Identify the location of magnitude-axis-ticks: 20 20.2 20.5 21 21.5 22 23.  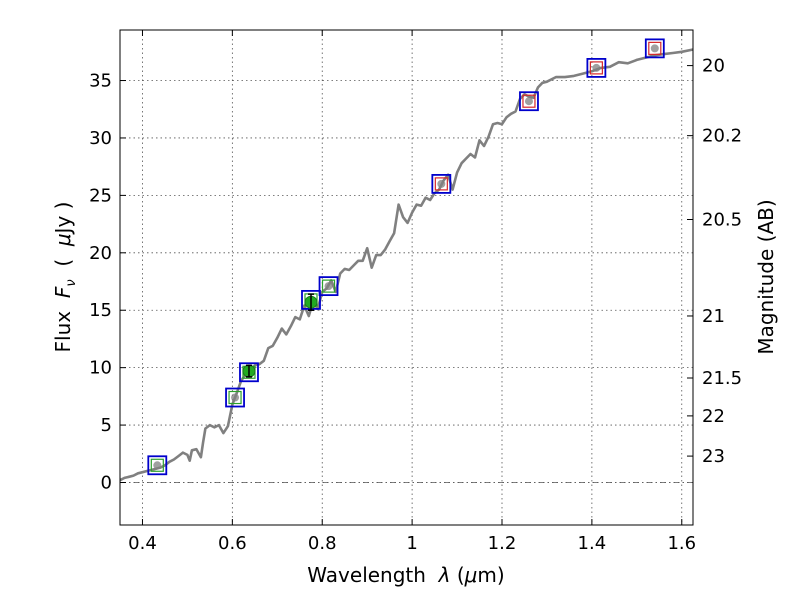
(714, 261).